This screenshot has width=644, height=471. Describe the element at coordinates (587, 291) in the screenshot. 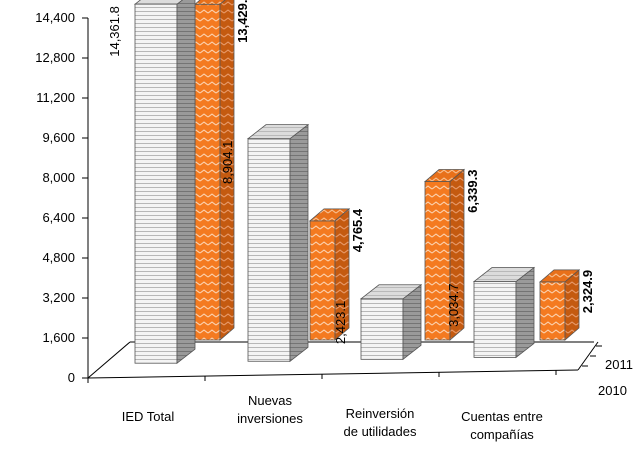

I see `value-label-2011: 2,324.9` at that location.